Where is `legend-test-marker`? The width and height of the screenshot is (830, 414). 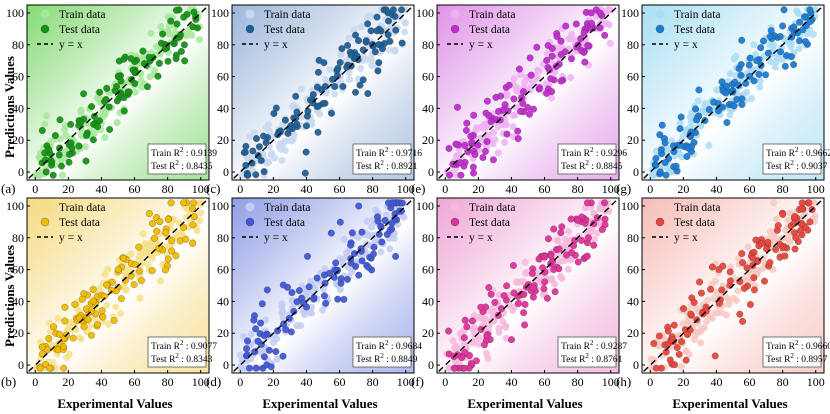
legend-test-marker is located at coordinates (660, 222).